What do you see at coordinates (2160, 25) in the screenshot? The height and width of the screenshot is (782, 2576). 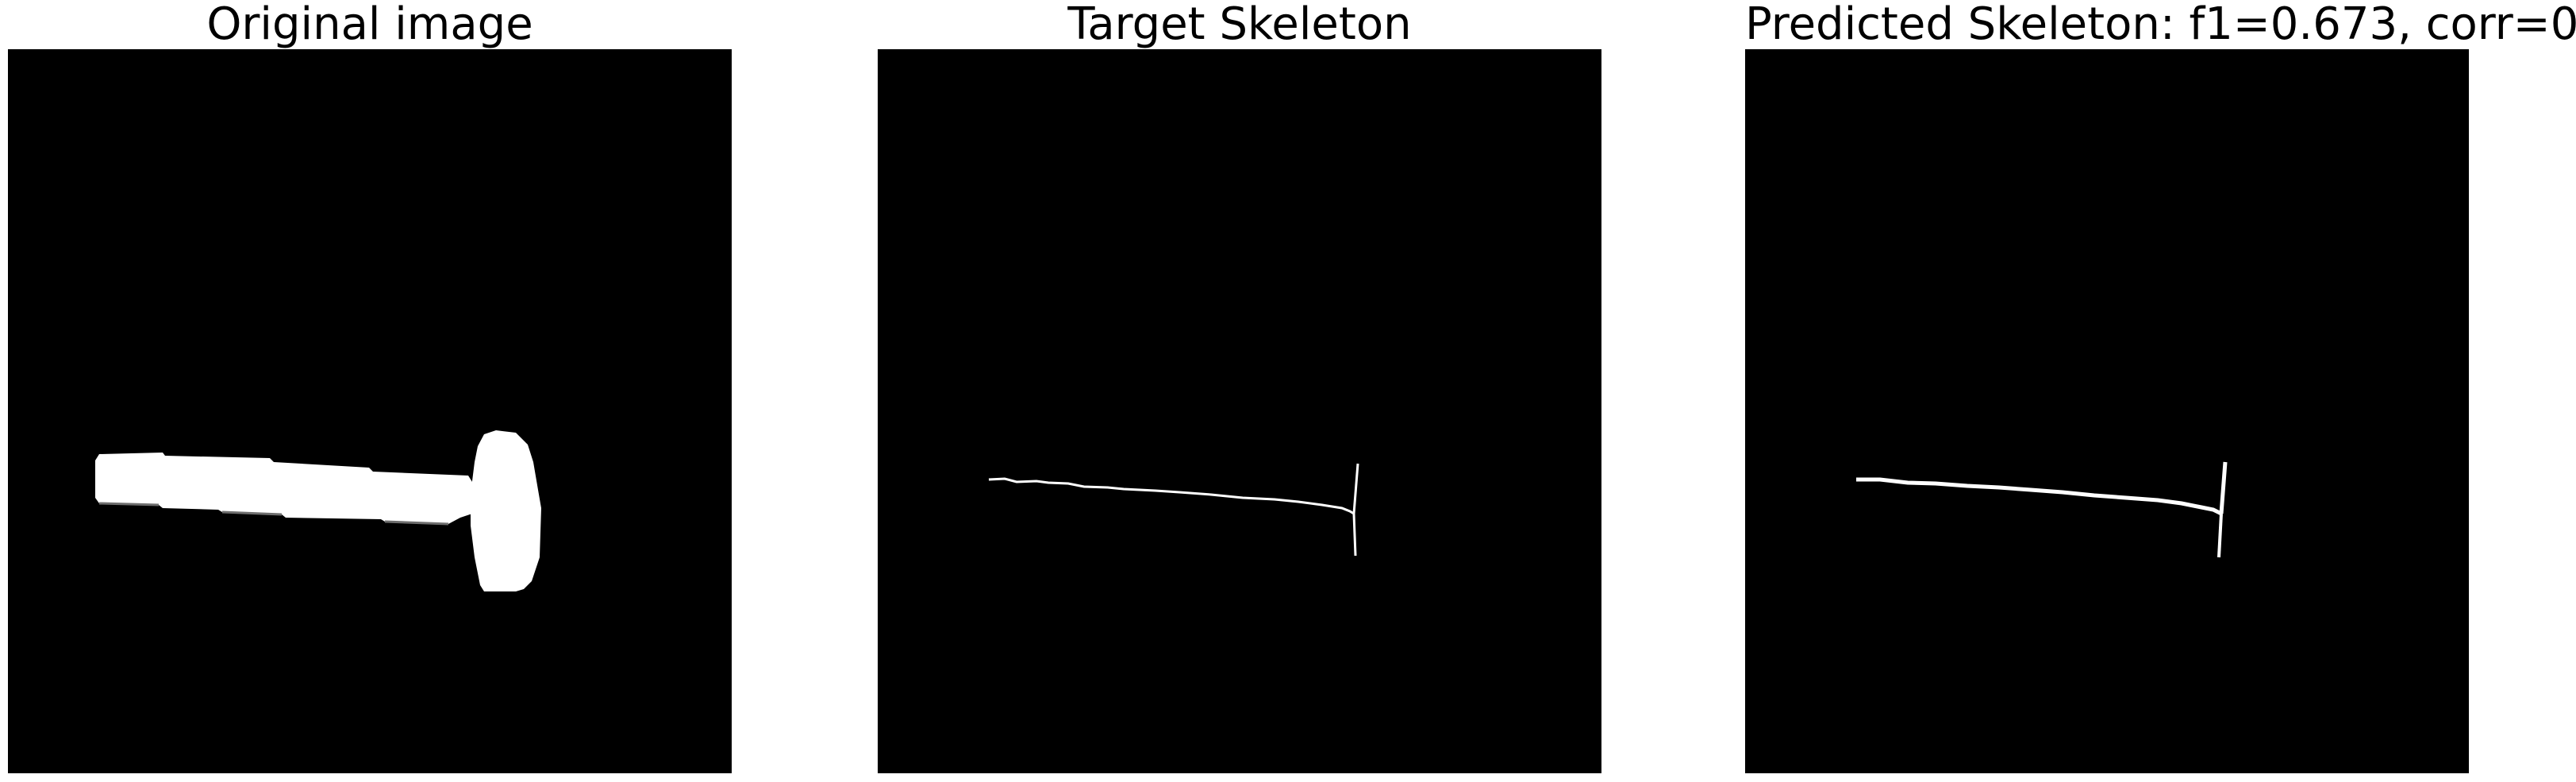 I see `panel-title-predicted: Predicted Skeleton: f1=0.673, corr=0.709` at bounding box center [2160, 25].